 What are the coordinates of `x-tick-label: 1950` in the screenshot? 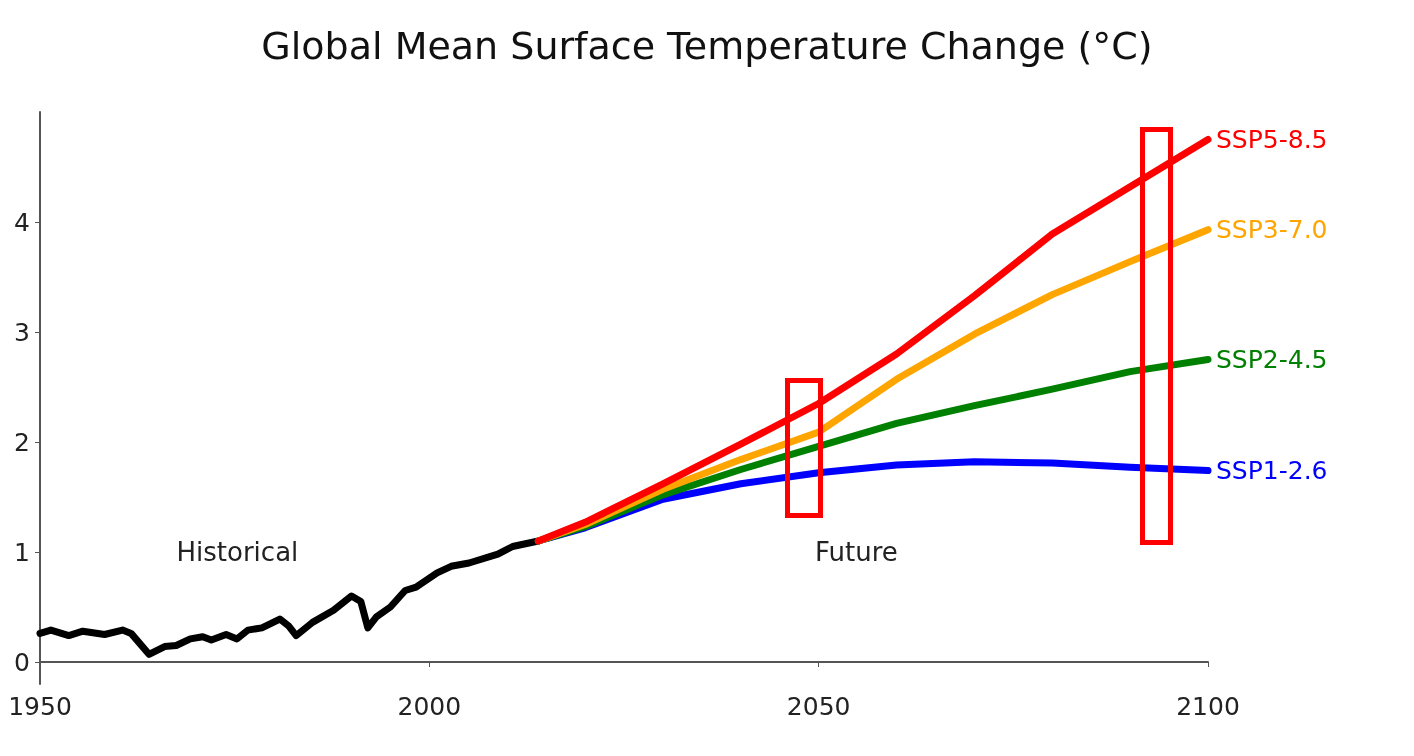 It's located at (40, 706).